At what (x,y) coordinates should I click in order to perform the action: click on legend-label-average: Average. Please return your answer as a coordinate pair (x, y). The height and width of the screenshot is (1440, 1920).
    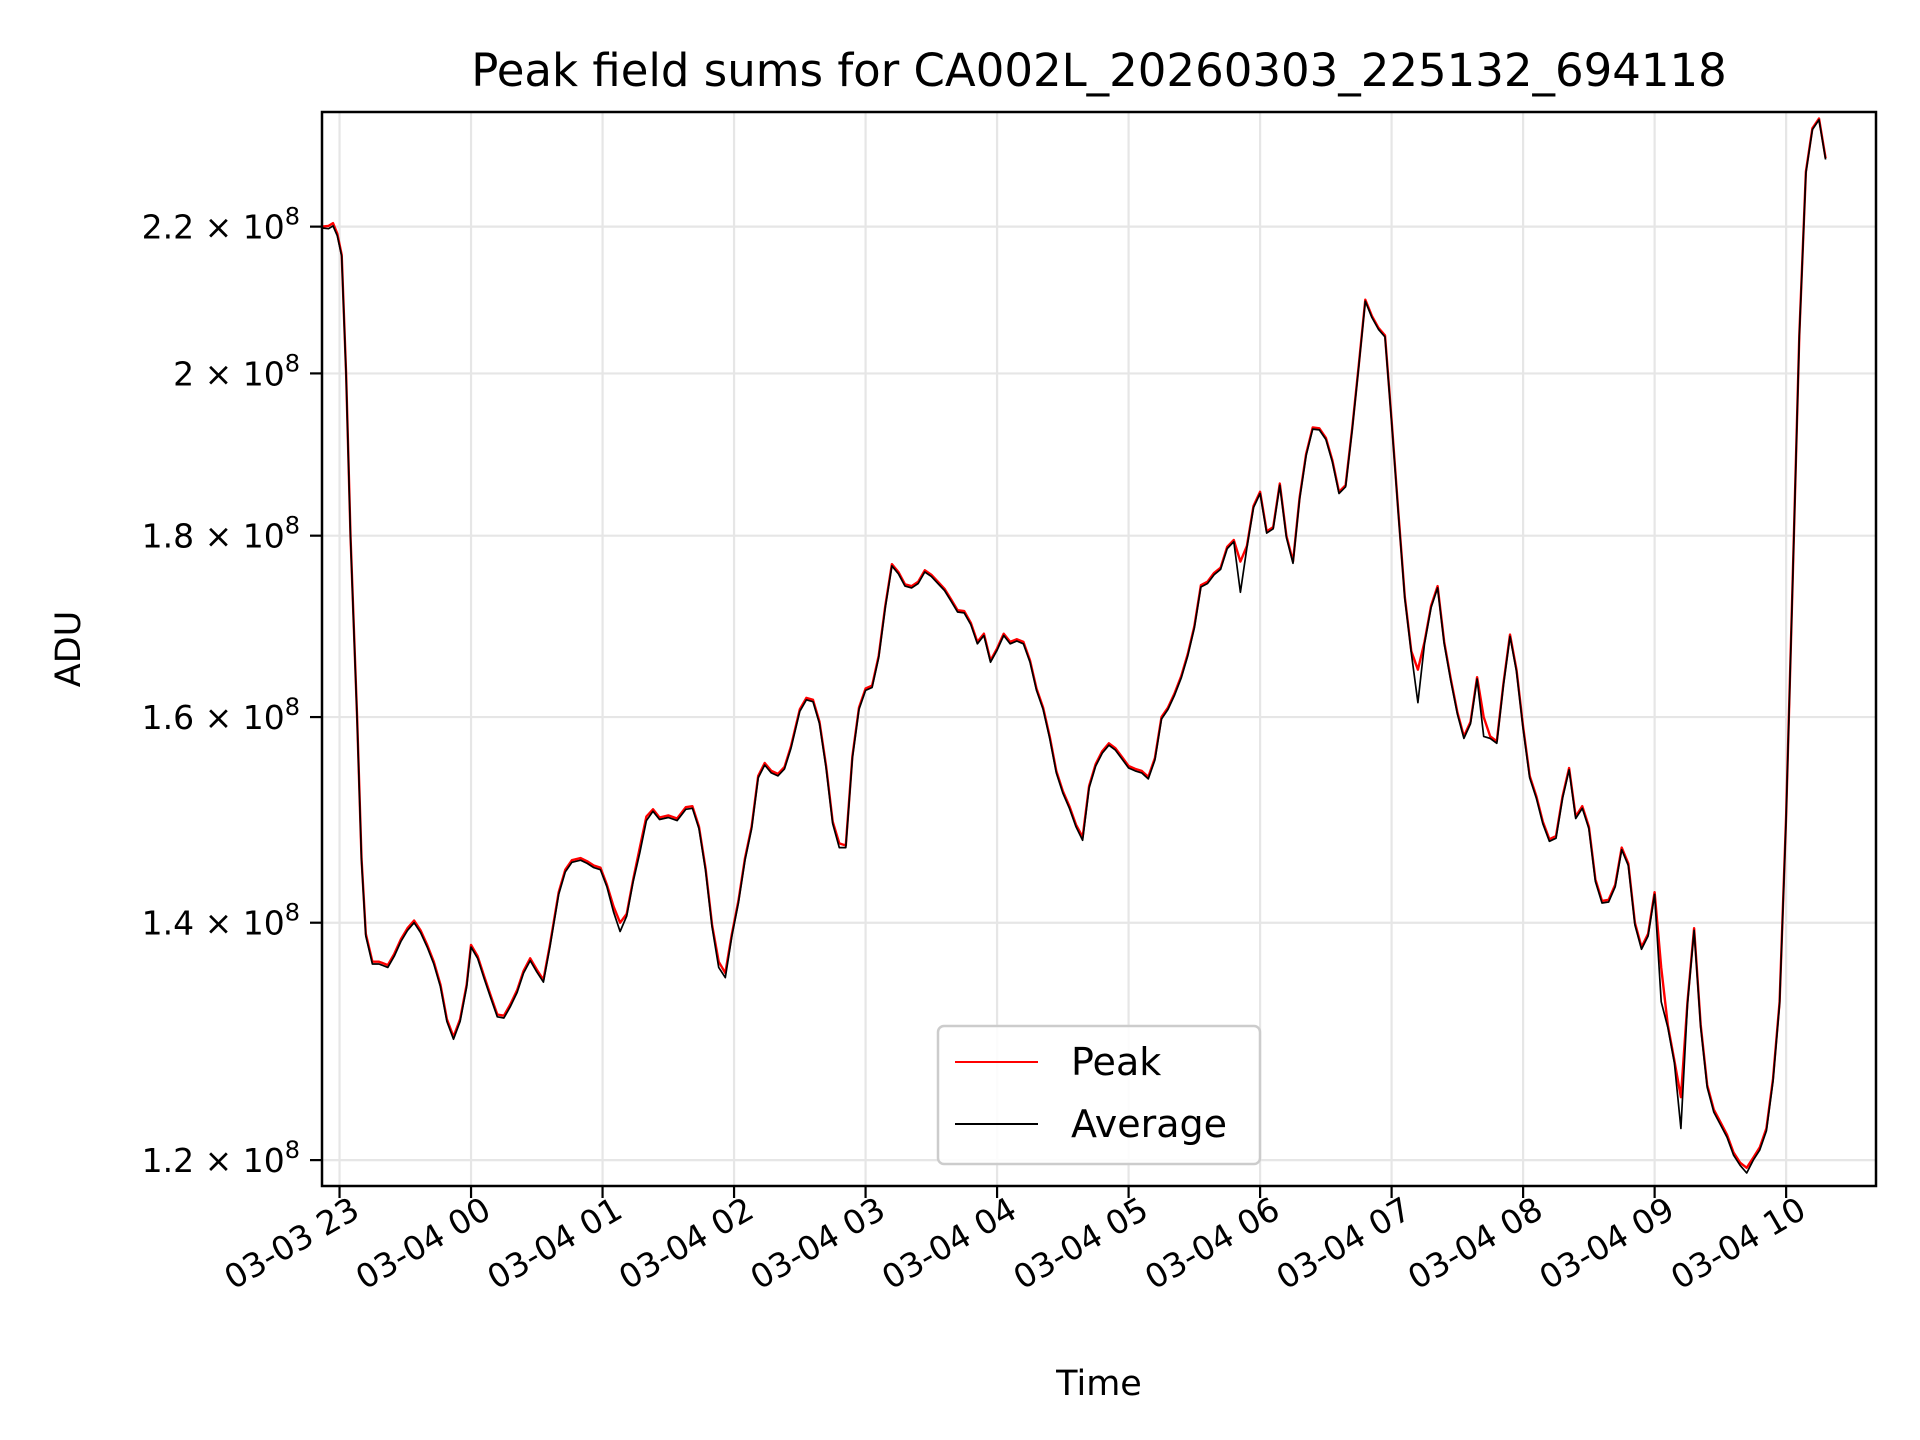
    Looking at the image, I should click on (1149, 1124).